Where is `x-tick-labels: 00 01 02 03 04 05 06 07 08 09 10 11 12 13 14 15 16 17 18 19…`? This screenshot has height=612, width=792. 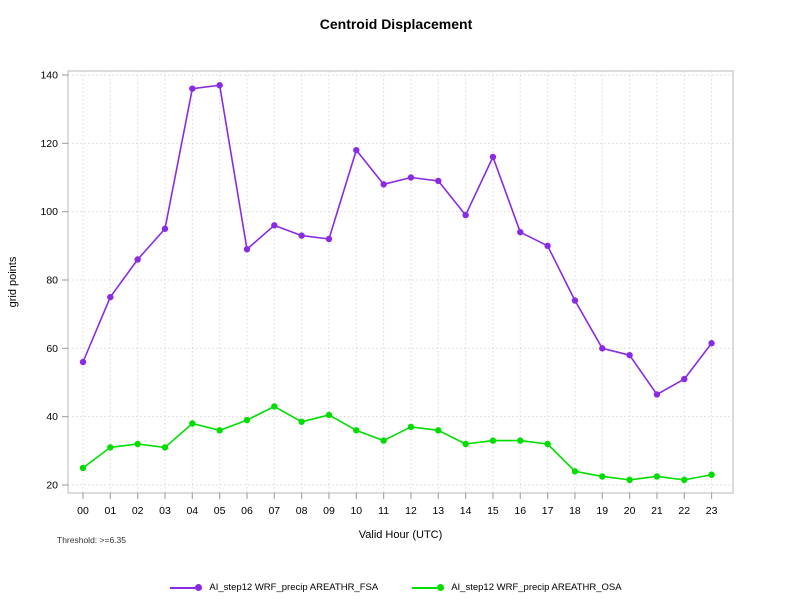
x-tick-labels: 00 01 02 03 04 05 06 07 08 09 10 11 12 13 14 15 16 17 18 19… is located at coordinates (397, 511).